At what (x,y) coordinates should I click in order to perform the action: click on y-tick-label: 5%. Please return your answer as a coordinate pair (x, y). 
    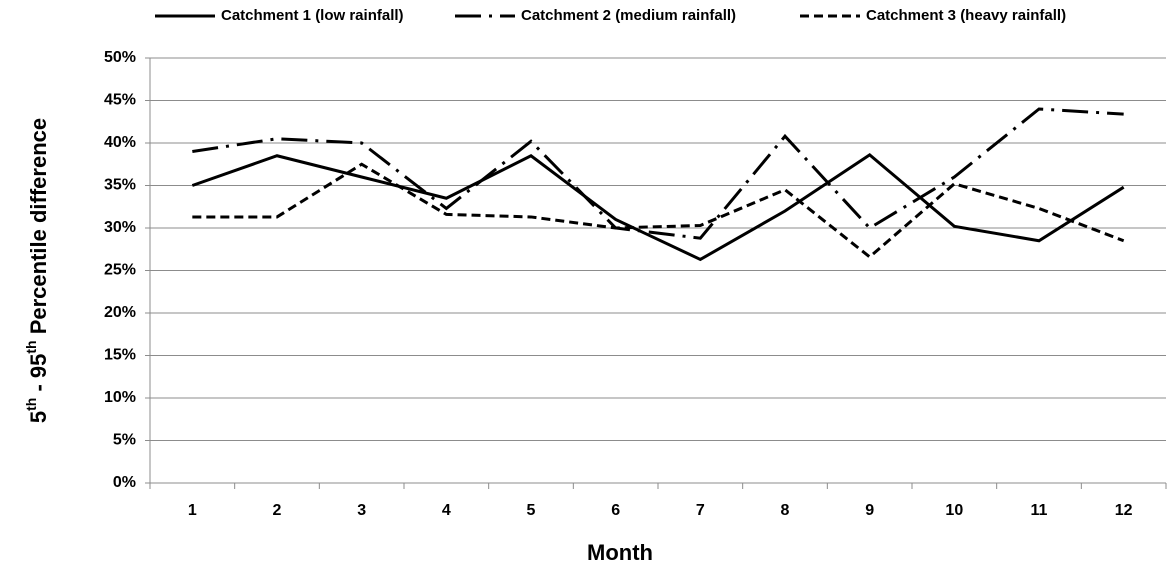
    Looking at the image, I should click on (124, 440).